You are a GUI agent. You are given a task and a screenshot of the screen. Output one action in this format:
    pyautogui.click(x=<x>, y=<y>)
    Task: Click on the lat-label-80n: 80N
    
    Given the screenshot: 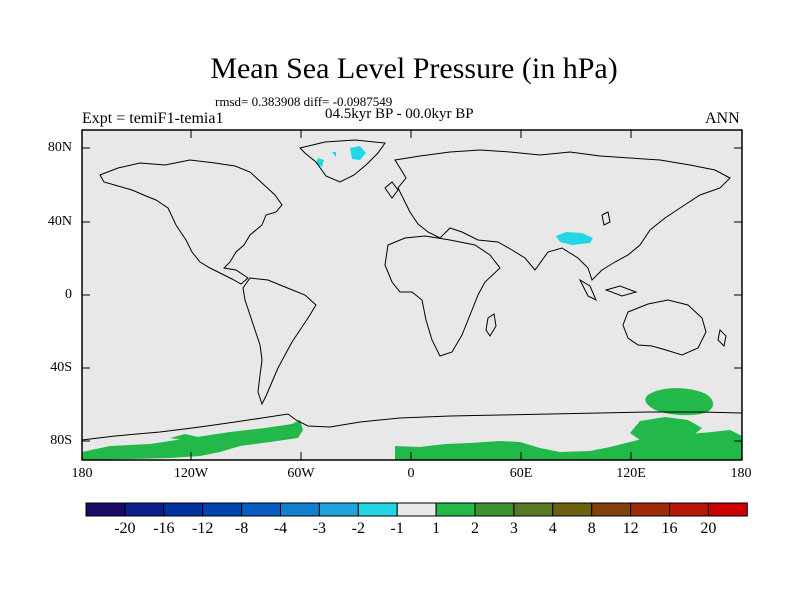 What is the action you would take?
    pyautogui.click(x=59, y=147)
    